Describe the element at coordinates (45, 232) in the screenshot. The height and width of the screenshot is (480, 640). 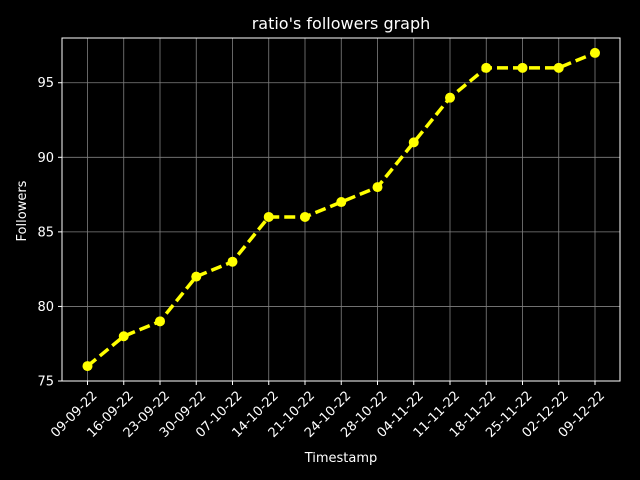
I see `y-tick-label: 85` at that location.